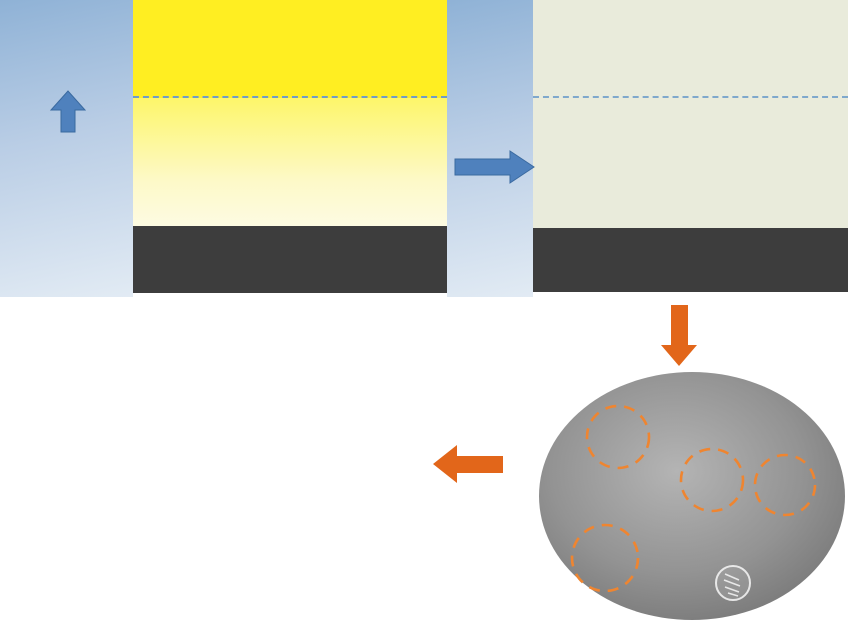  I want to click on sem-image-ellipse, so click(692, 496).